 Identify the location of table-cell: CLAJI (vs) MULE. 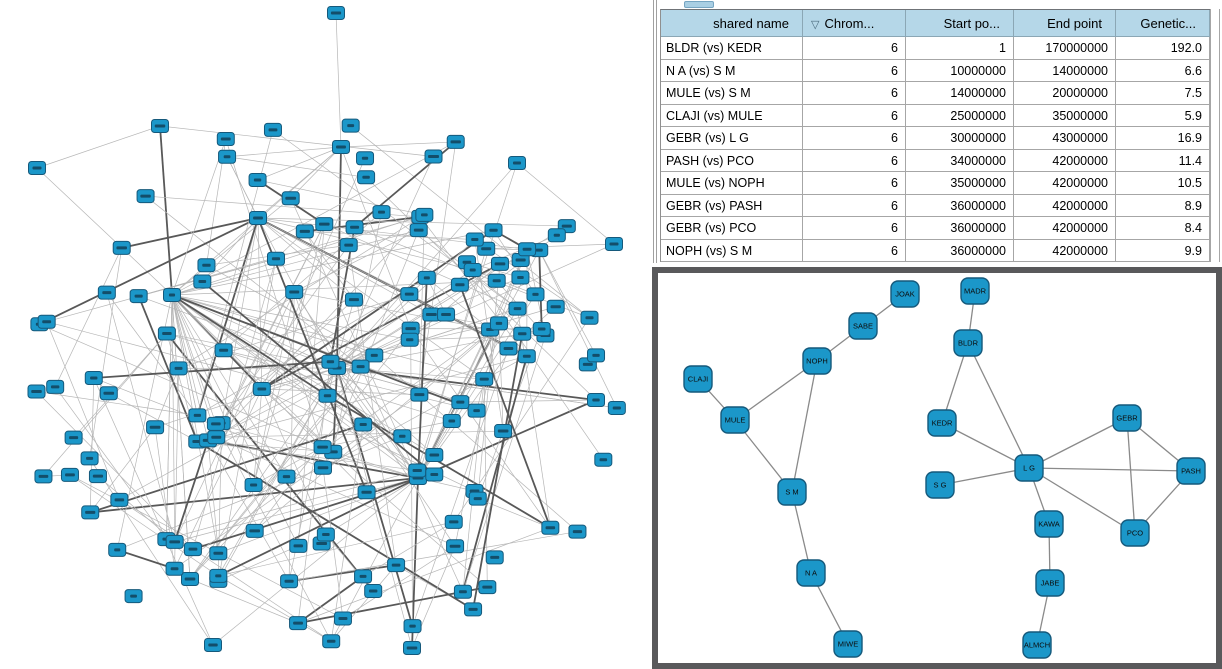
(732, 115).